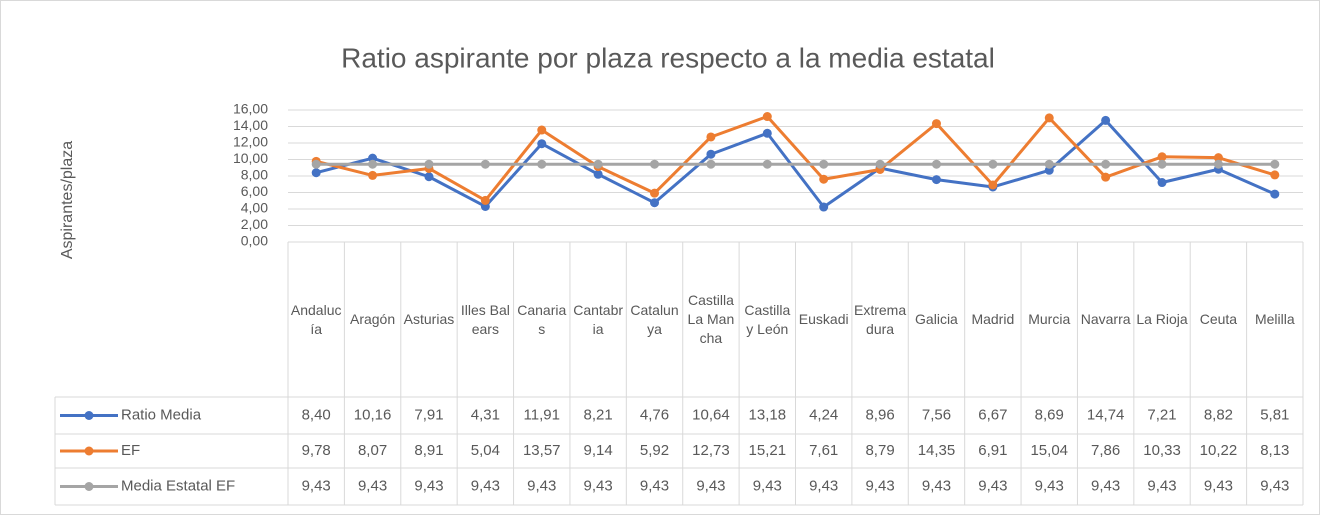 The width and height of the screenshot is (1320, 515). Describe the element at coordinates (711, 414) in the screenshot. I see `data-table-value: 10,64` at that location.